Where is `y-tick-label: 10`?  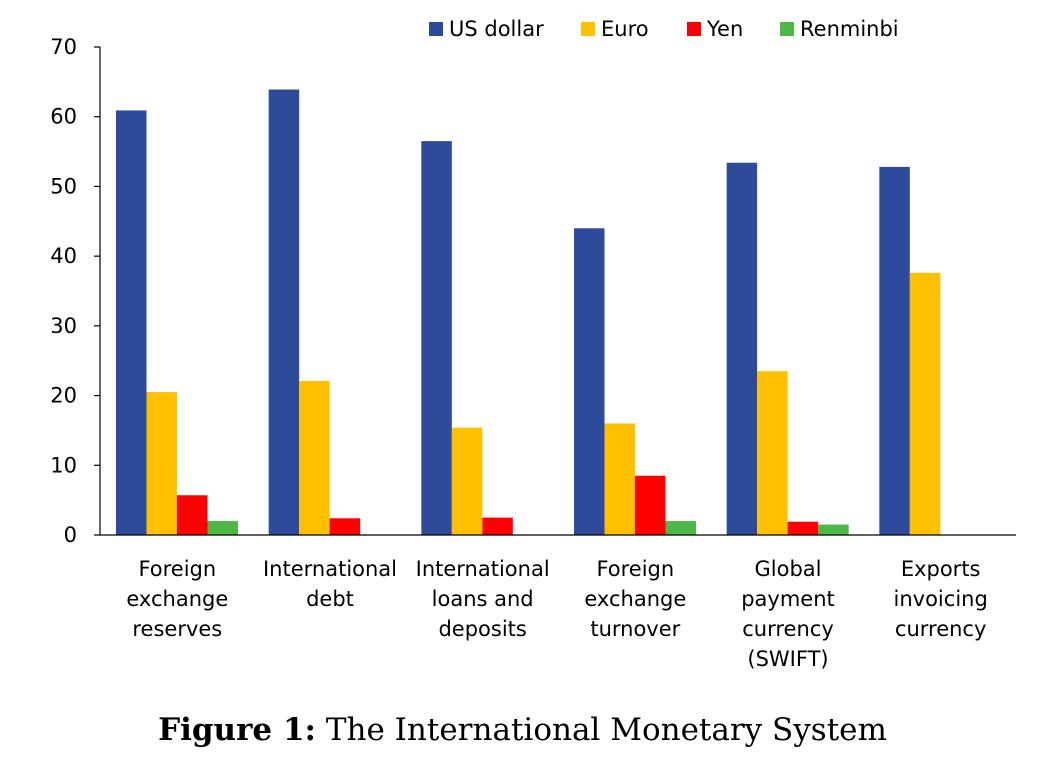
y-tick-label: 10 is located at coordinates (63, 465).